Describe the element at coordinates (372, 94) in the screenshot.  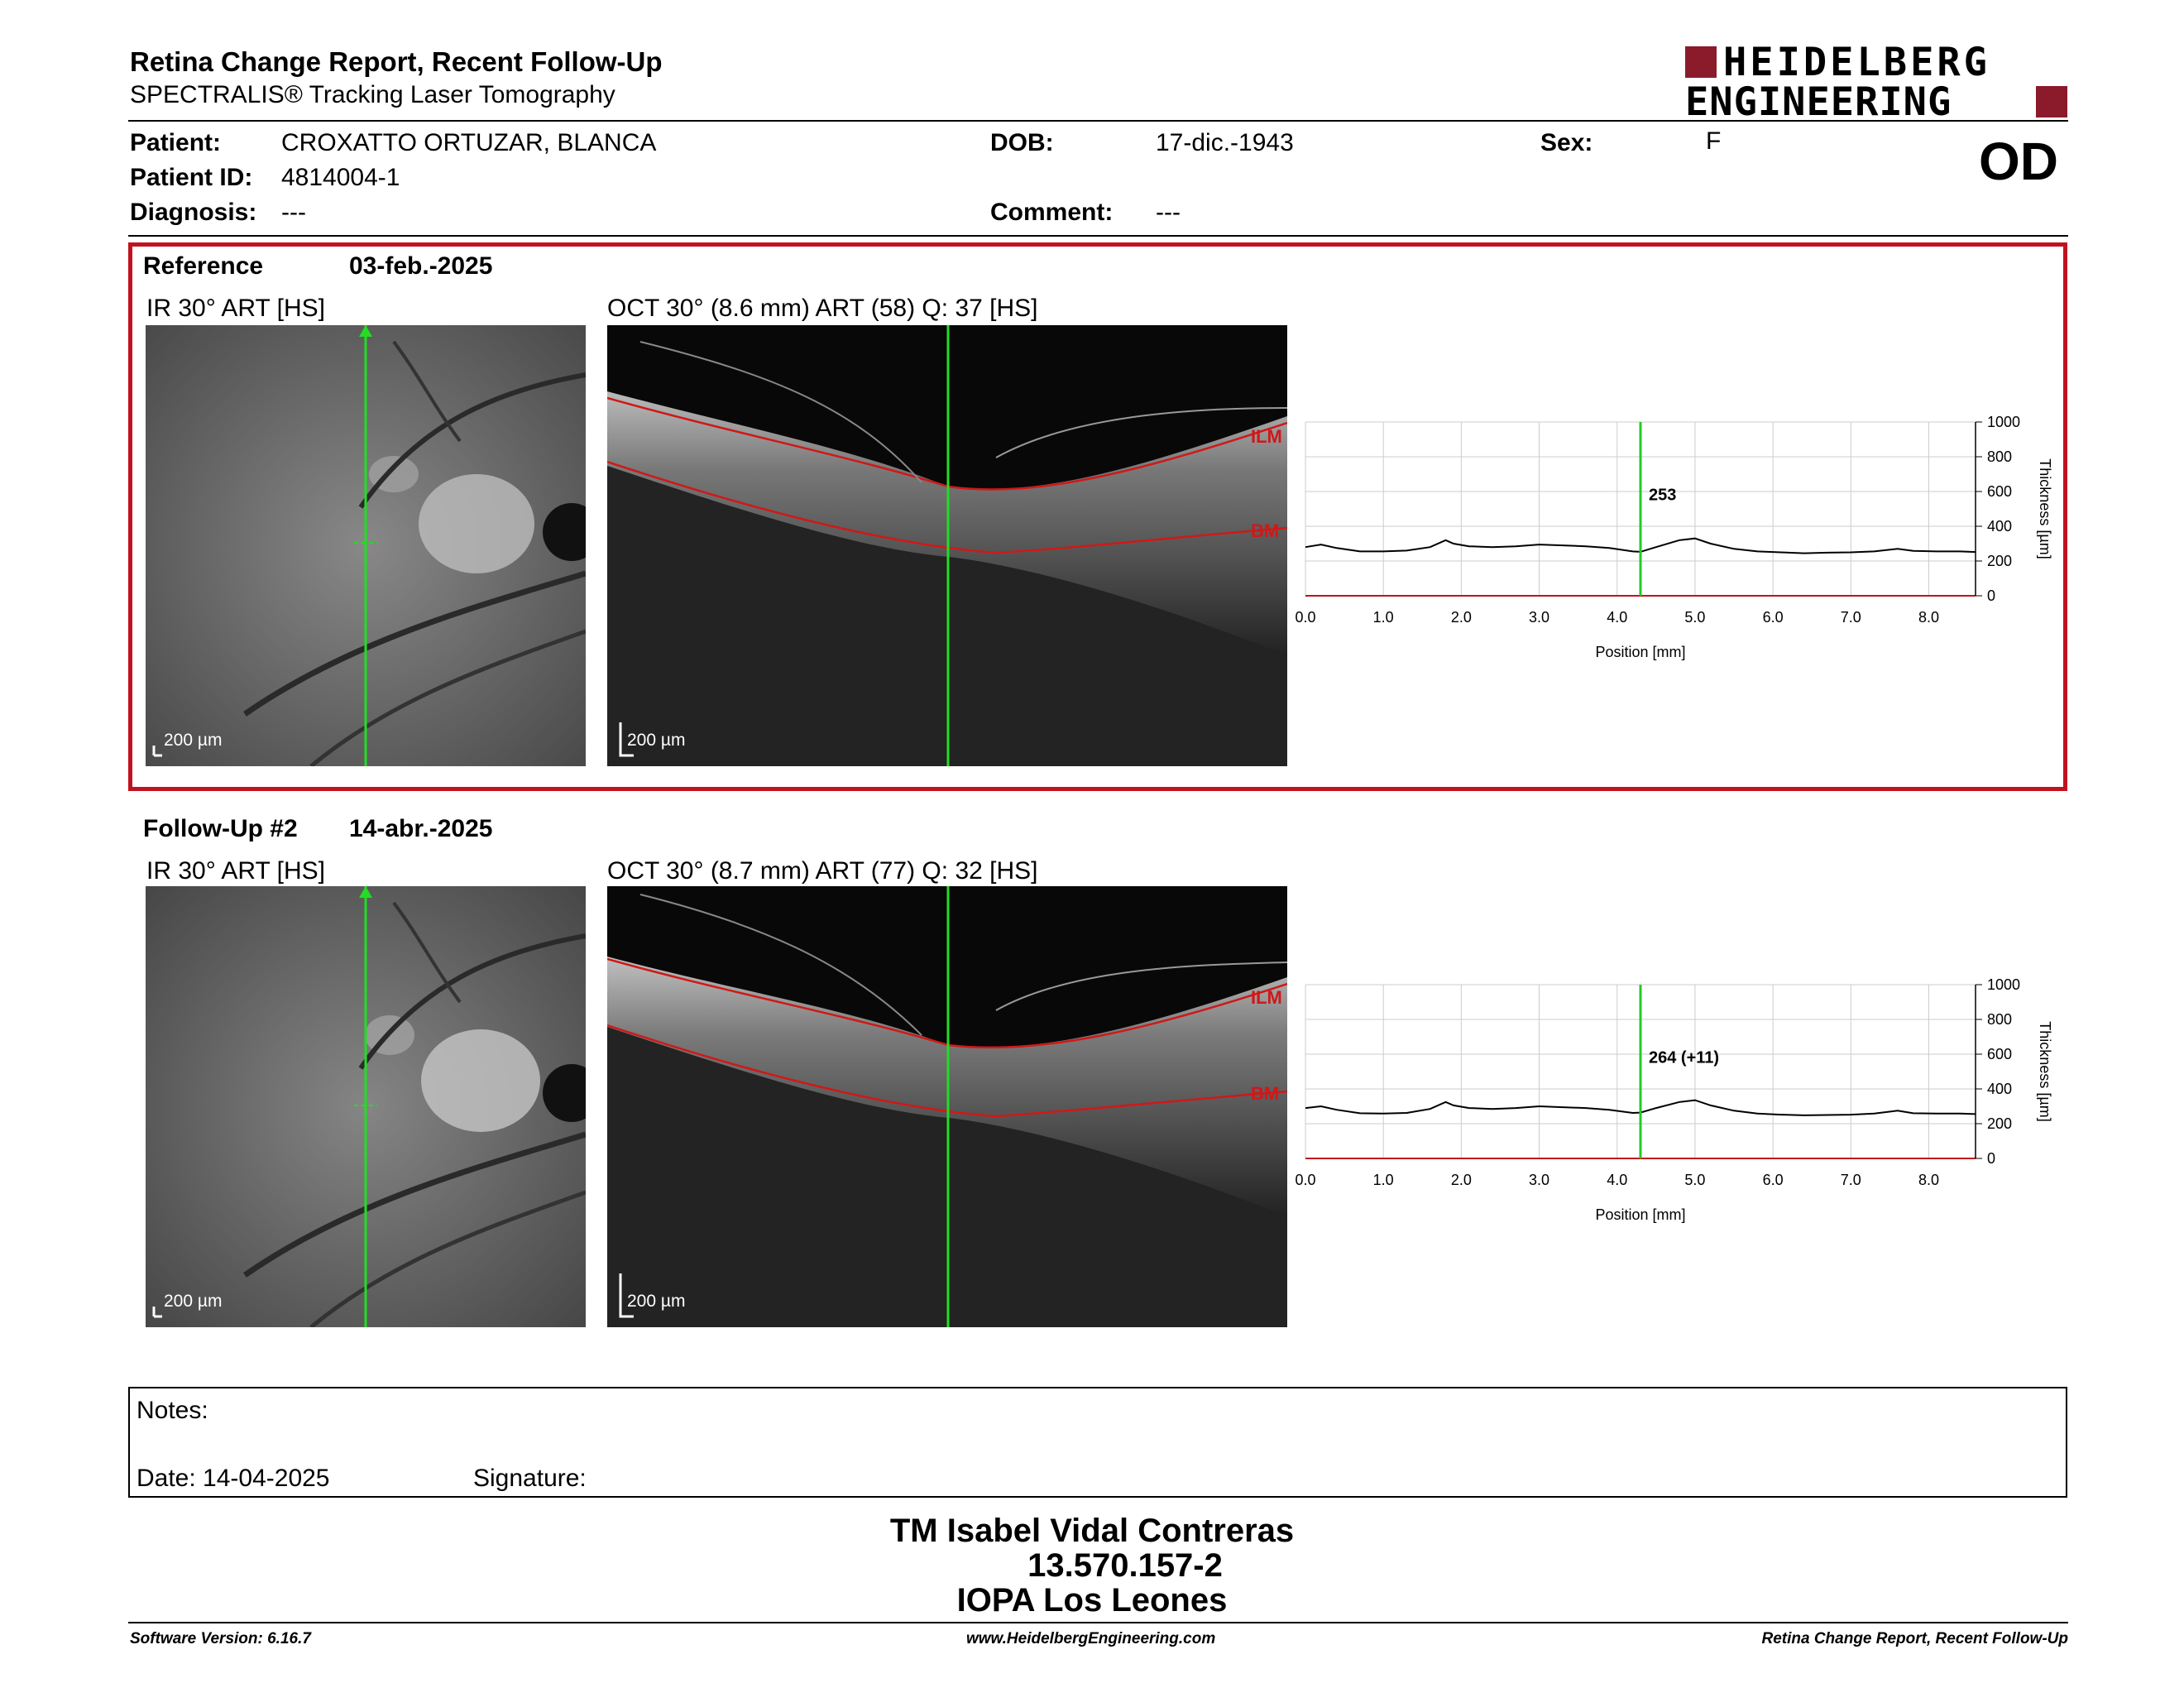
I see `report-subtitle: SPECTRALIS® Tracking Laser Tomography` at that location.